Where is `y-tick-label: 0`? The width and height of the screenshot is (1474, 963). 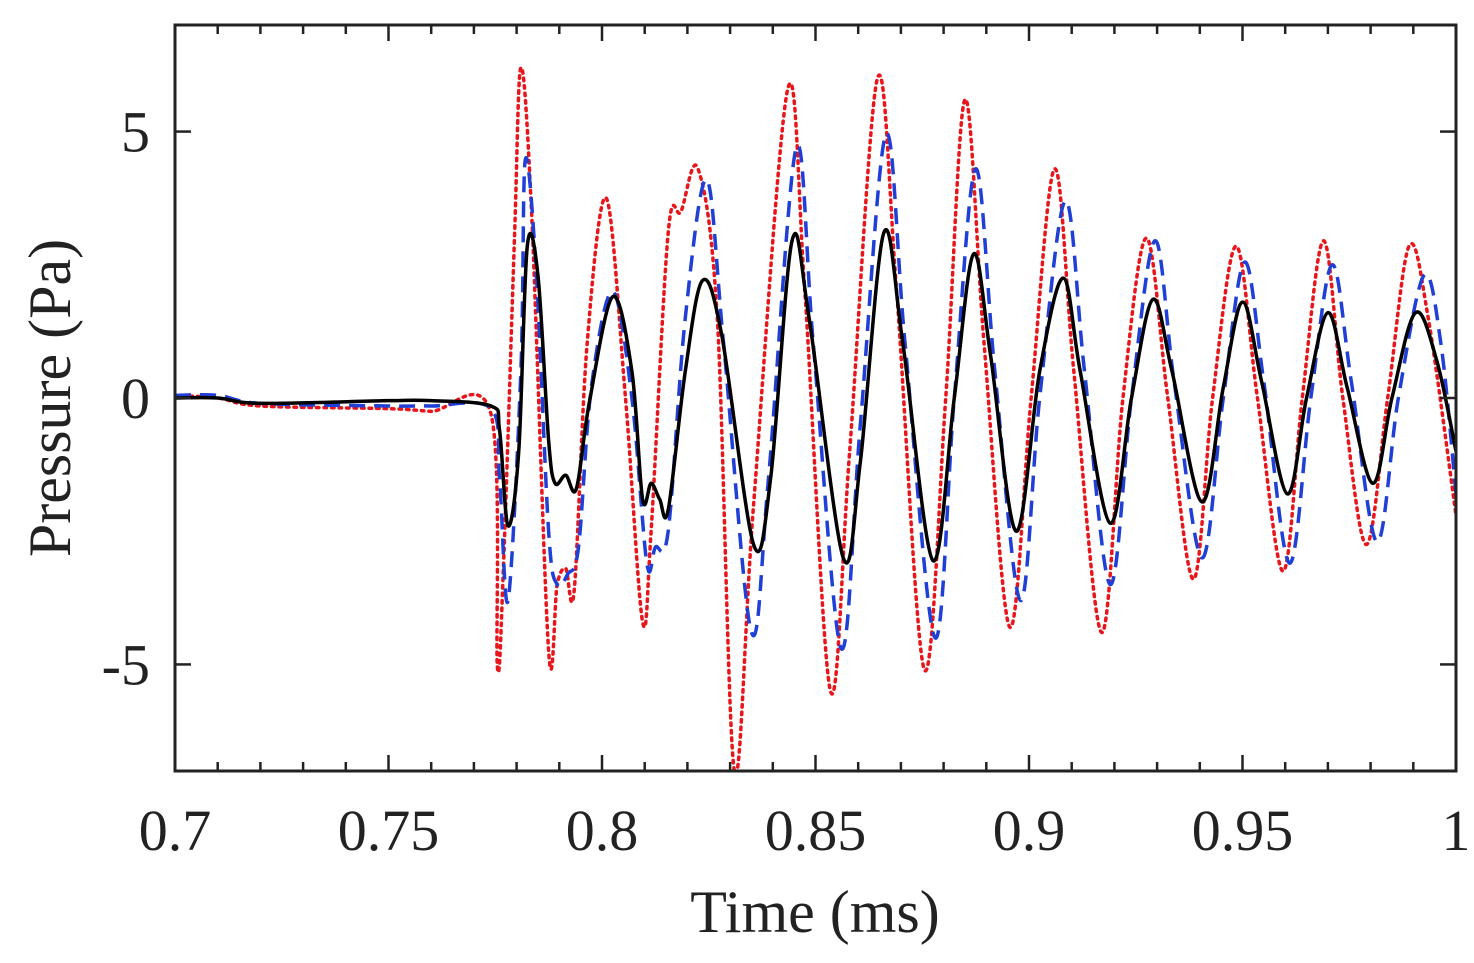
y-tick-label: 0 is located at coordinates (135, 398).